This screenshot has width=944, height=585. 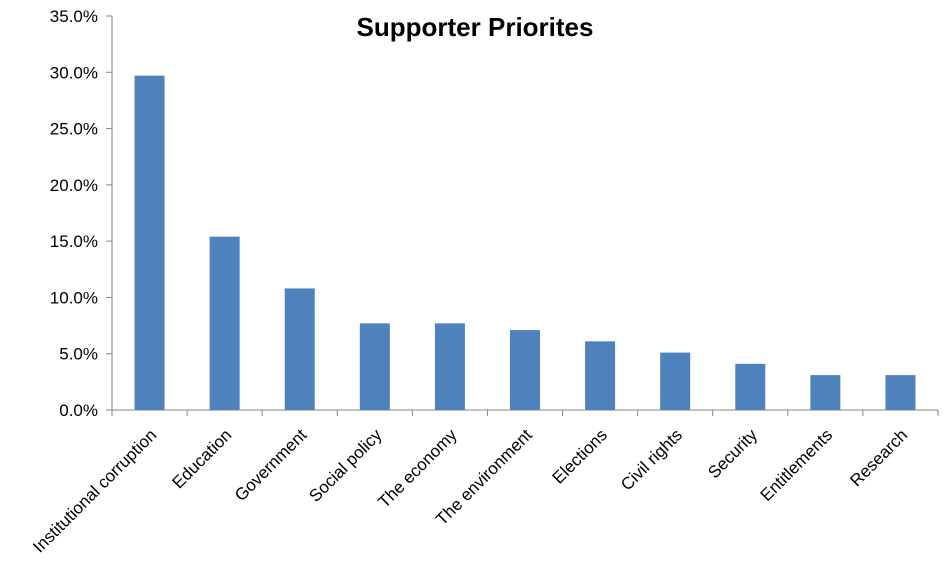 What do you see at coordinates (74, 297) in the screenshot?
I see `y-tick-label: 10.0%` at bounding box center [74, 297].